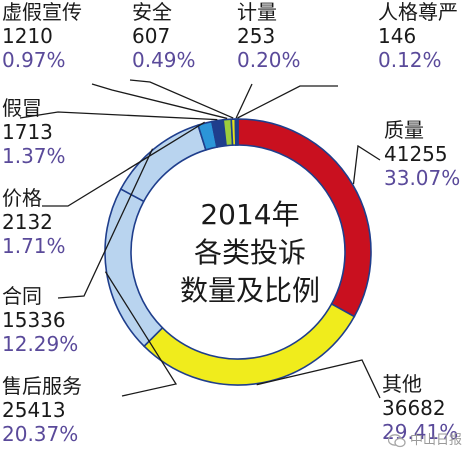 The height and width of the screenshot is (454, 472). Describe the element at coordinates (27, 132) in the screenshot. I see `slice-value: 1713` at that location.